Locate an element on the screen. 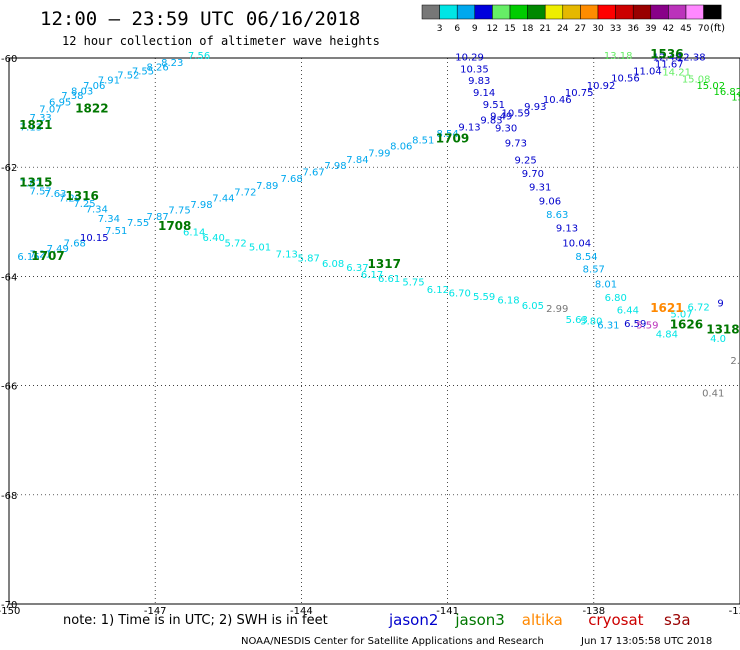  wave-height-label: 8.03 is located at coordinates (82, 92).